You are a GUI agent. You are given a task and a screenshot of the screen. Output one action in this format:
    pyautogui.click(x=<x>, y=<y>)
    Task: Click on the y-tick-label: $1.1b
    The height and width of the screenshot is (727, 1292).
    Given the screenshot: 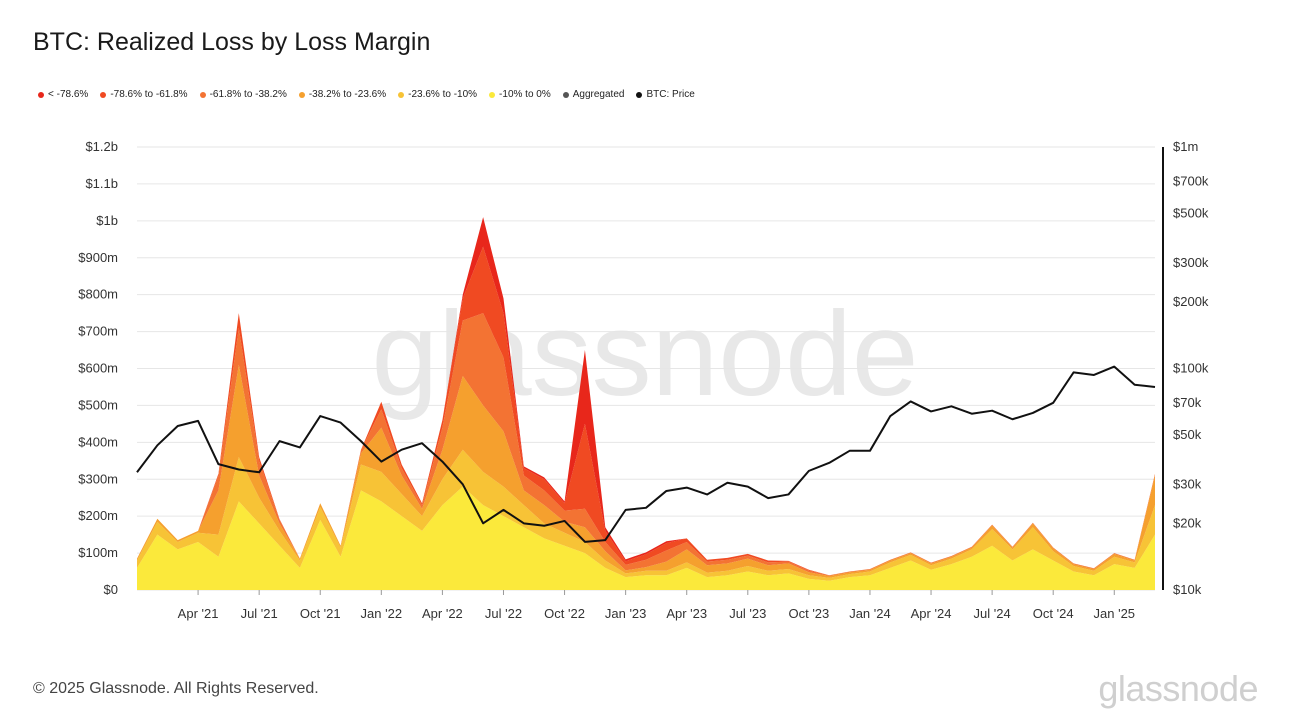 What is the action you would take?
    pyautogui.click(x=101, y=183)
    